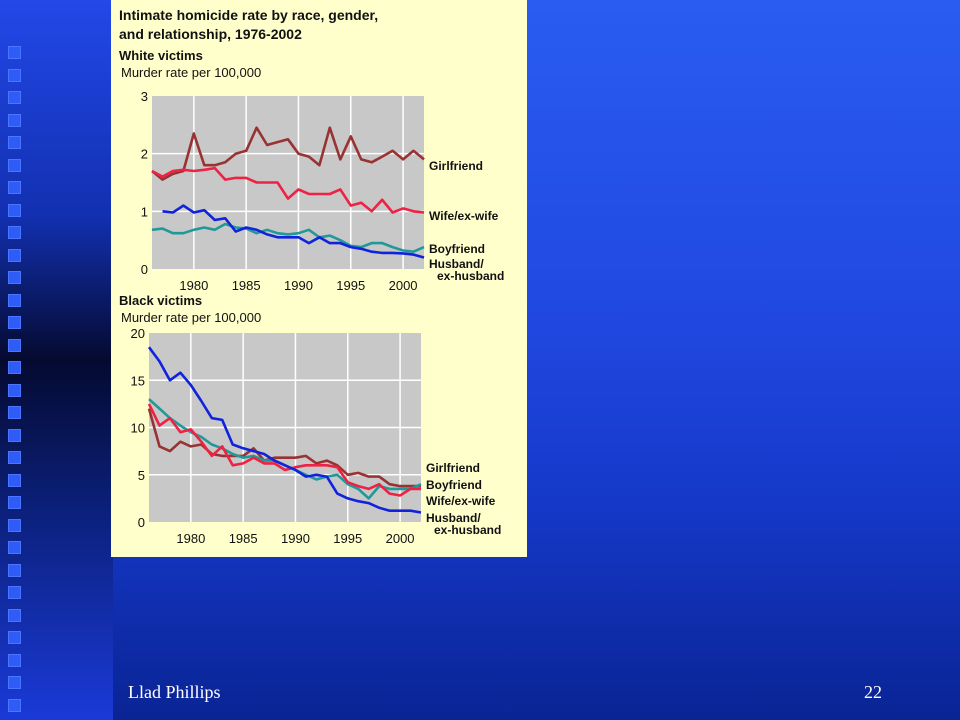 This screenshot has height=720, width=960. Describe the element at coordinates (138, 428) in the screenshot. I see `y-tick-label: 10` at that location.